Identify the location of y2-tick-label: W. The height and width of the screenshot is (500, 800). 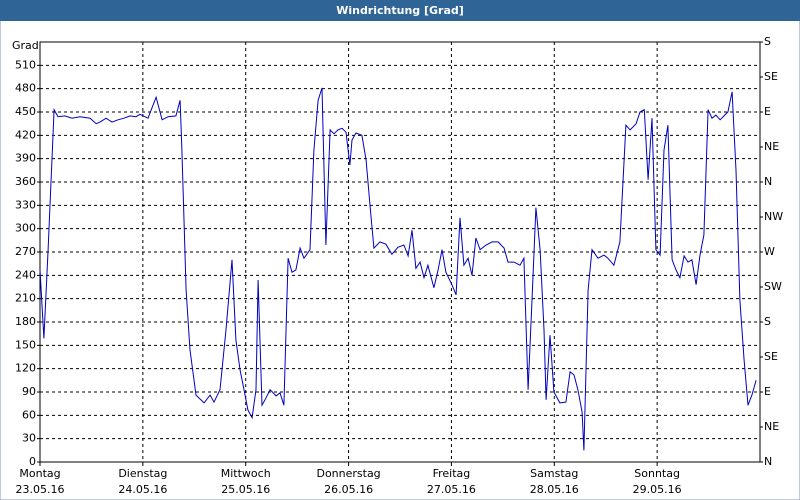
(769, 251).